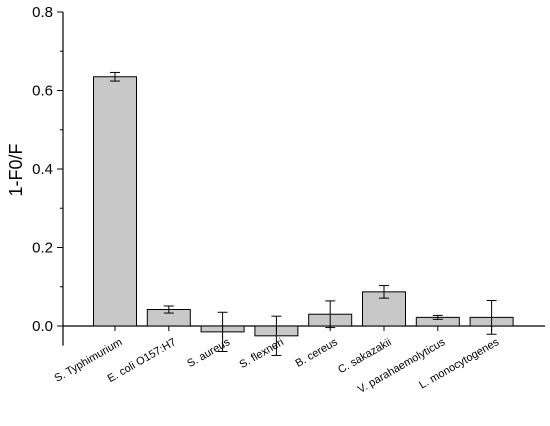  Describe the element at coordinates (16, 169) in the screenshot. I see `y-axis-title: 1-F0/F` at that location.